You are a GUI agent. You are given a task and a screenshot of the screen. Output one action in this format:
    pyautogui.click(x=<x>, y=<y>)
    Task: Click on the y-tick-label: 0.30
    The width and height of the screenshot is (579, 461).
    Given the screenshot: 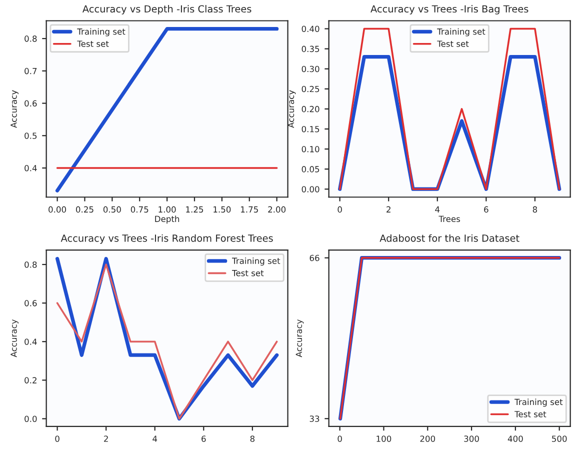 What is the action you would take?
    pyautogui.click(x=311, y=69)
    